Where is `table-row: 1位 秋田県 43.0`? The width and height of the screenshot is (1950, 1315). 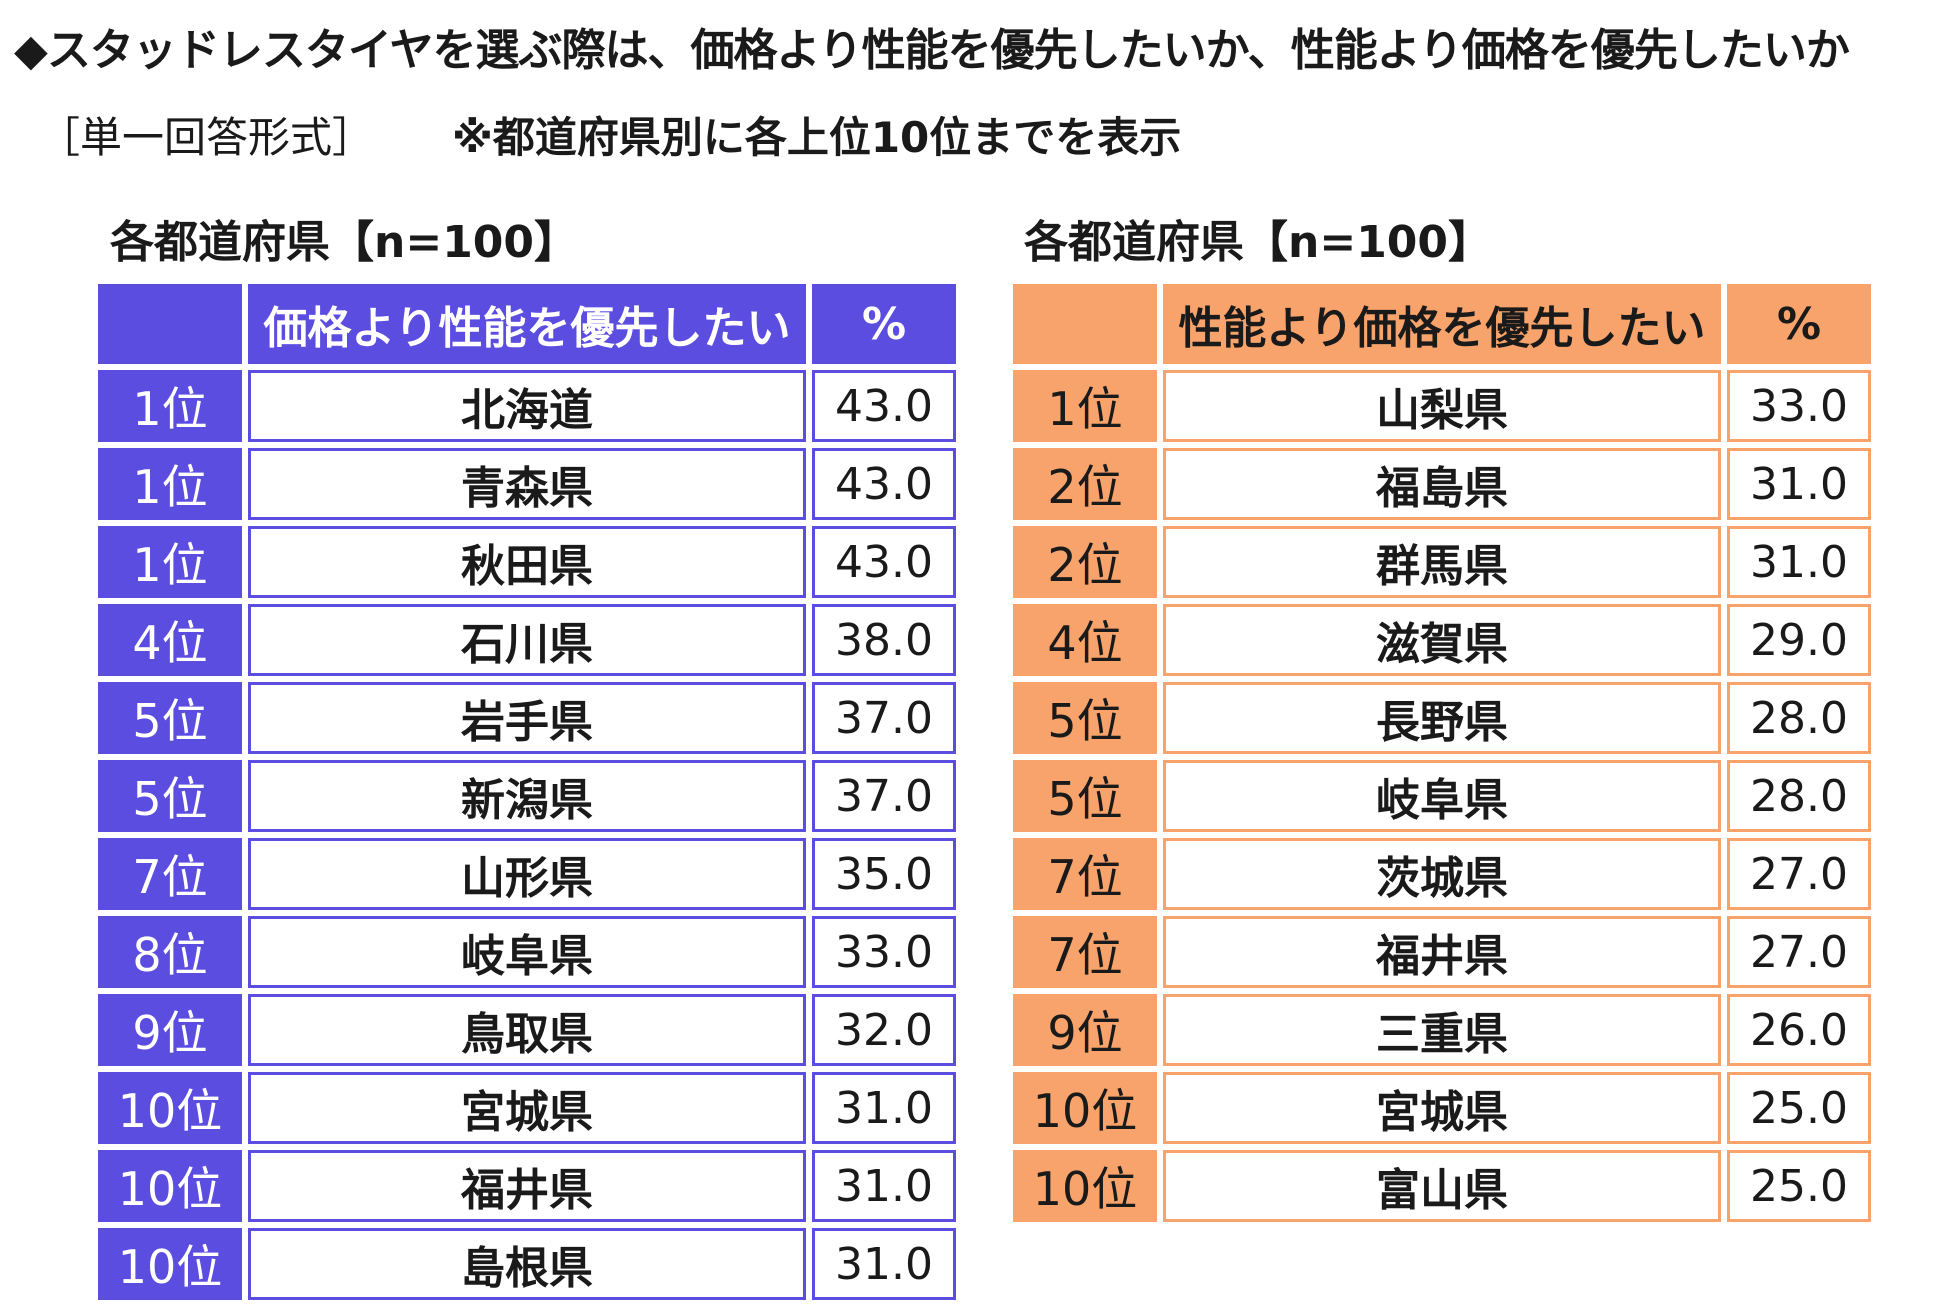 table-row: 1位 秋田県 43.0 is located at coordinates (527, 562).